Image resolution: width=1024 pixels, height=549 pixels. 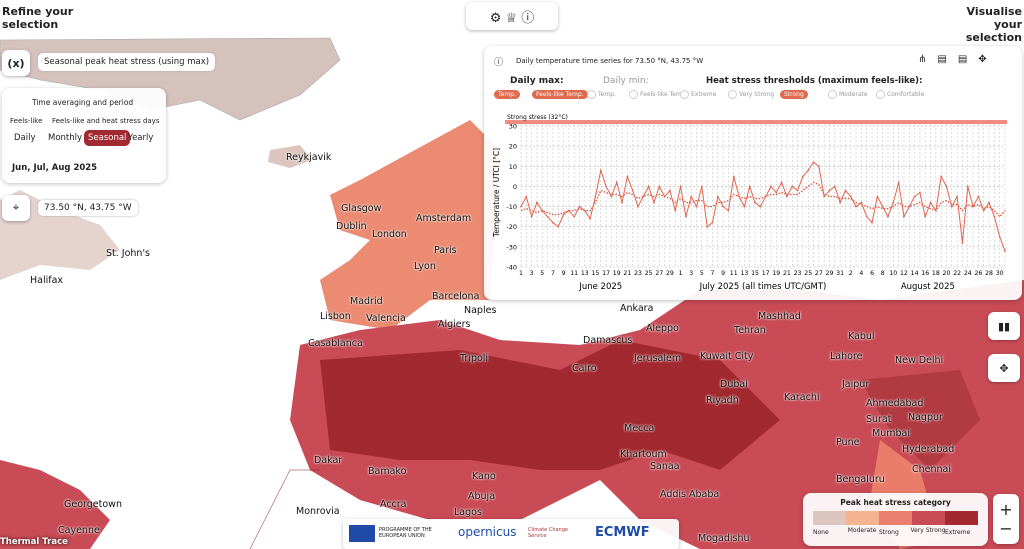 What do you see at coordinates (751, 94) in the screenshot?
I see `threshold-toggle: Very Strong` at bounding box center [751, 94].